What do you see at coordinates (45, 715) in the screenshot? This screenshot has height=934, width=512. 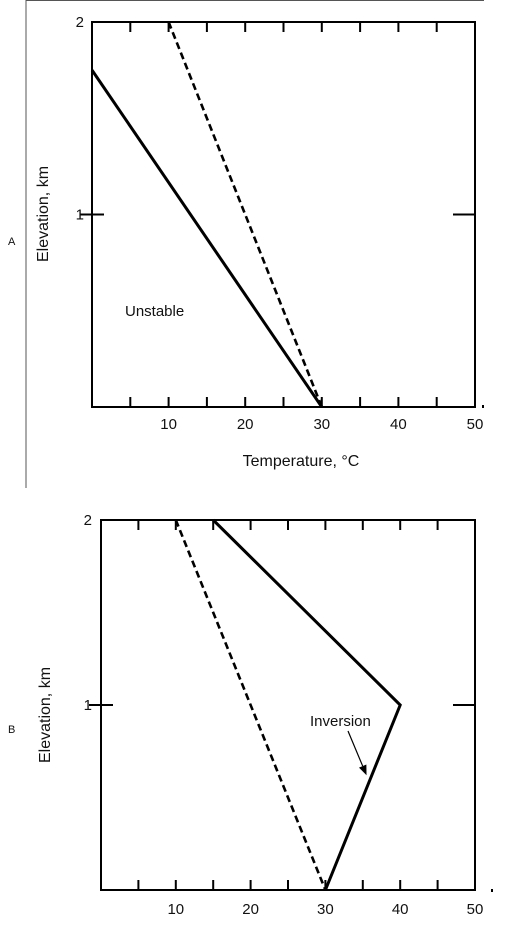 I see `y-axis-title-b: Elevation, km` at bounding box center [45, 715].